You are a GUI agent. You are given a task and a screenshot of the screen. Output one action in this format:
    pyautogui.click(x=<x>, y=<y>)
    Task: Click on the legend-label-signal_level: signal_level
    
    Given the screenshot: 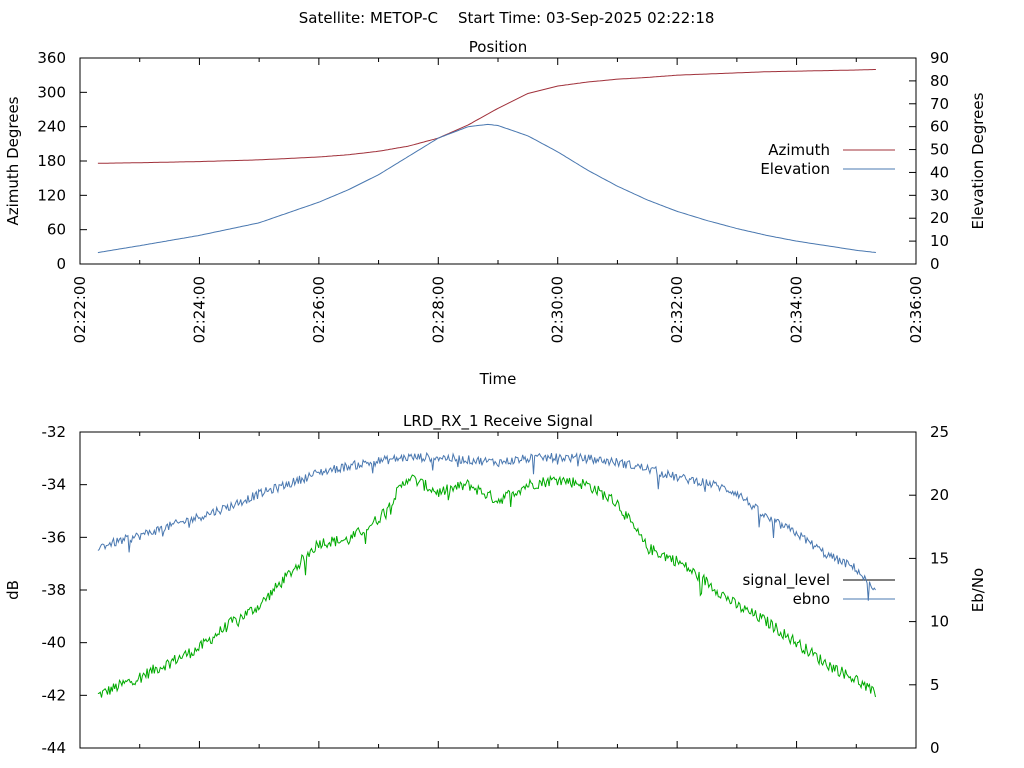 What is the action you would take?
    pyautogui.click(x=786, y=580)
    